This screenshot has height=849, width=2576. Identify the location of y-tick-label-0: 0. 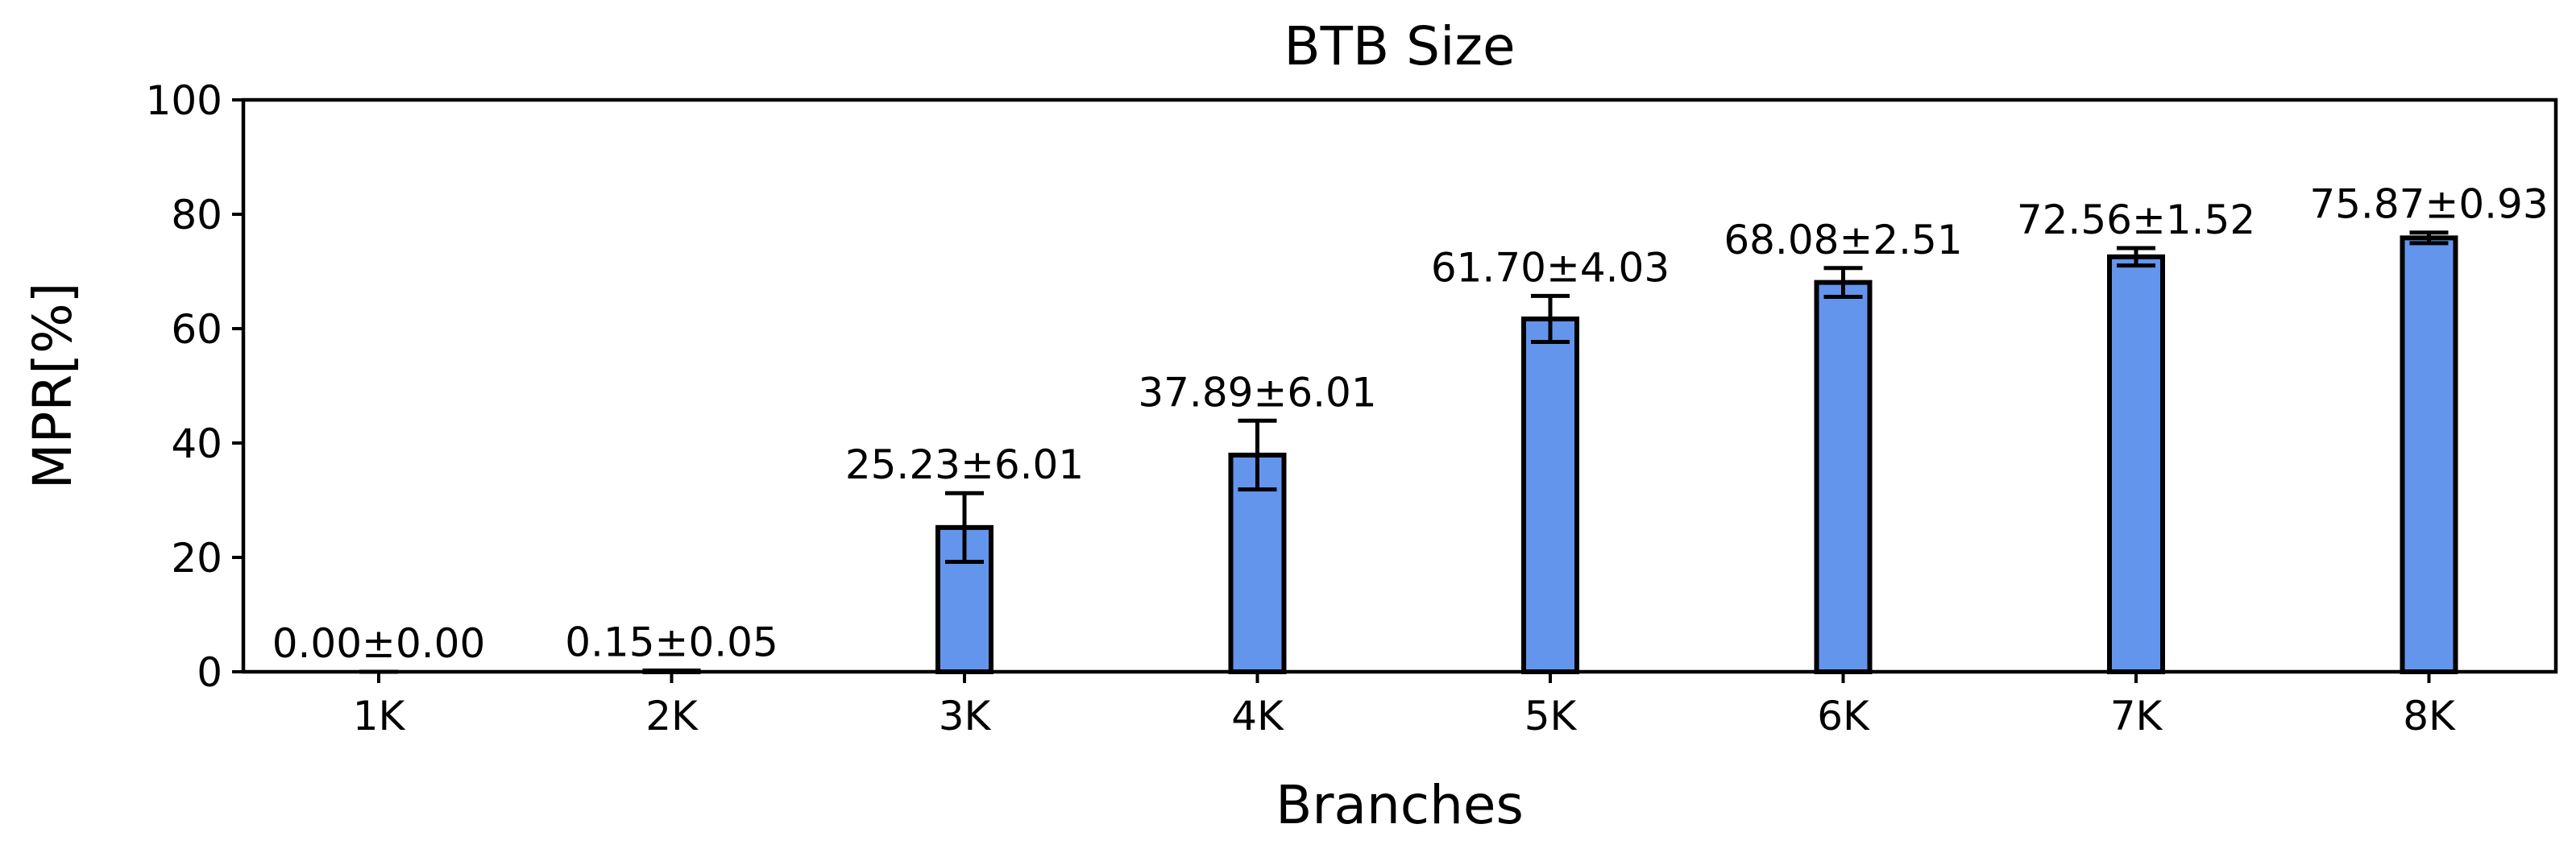
(209, 672).